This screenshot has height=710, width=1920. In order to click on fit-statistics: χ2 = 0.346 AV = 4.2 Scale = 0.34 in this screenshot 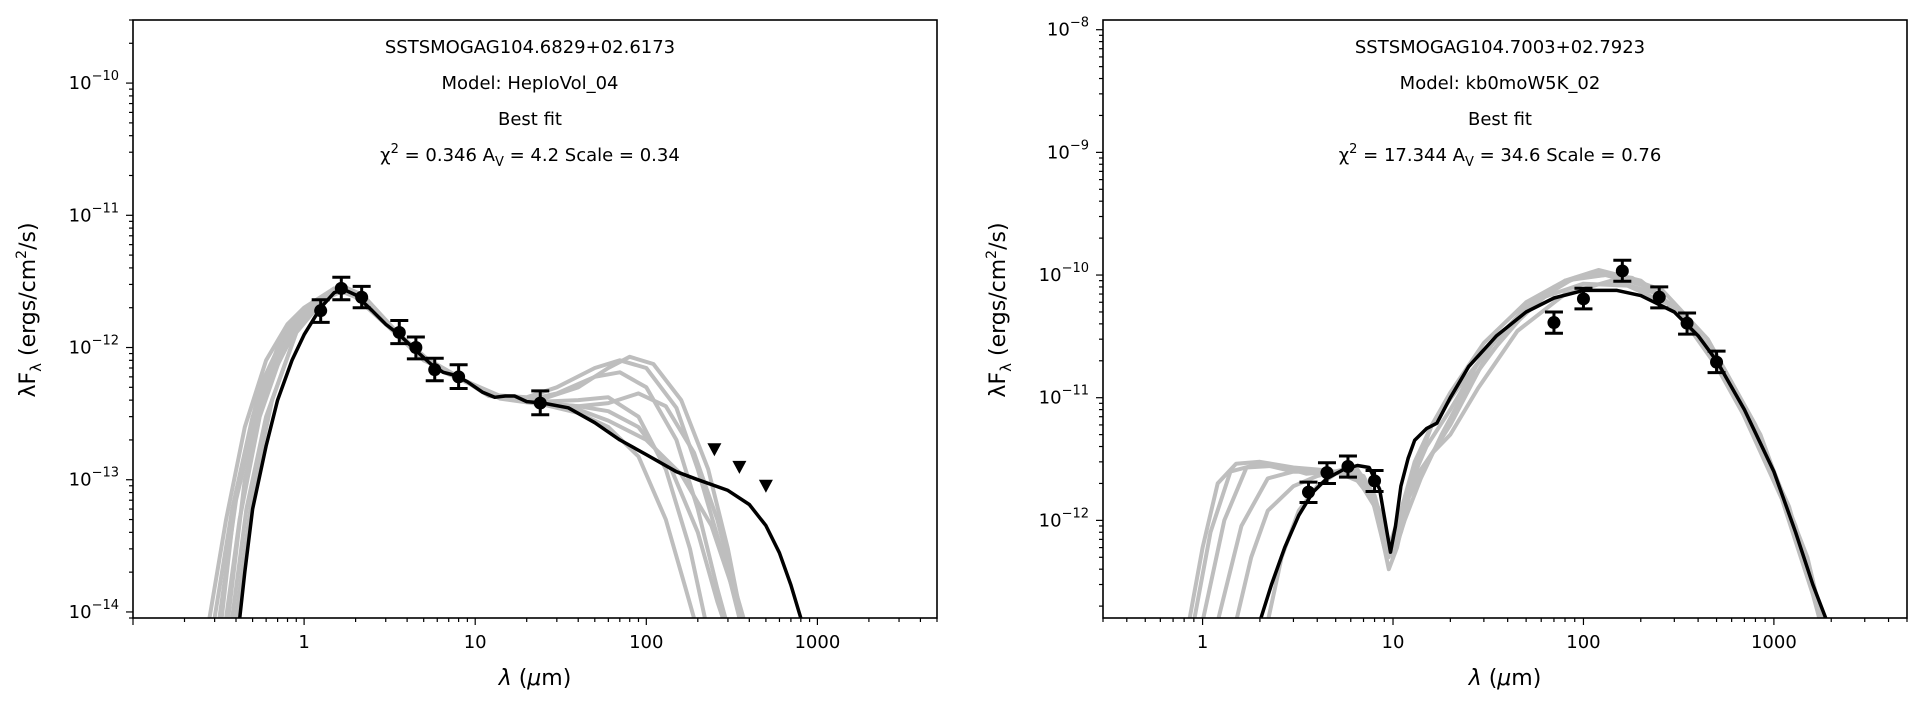, I will do `click(530, 156)`.